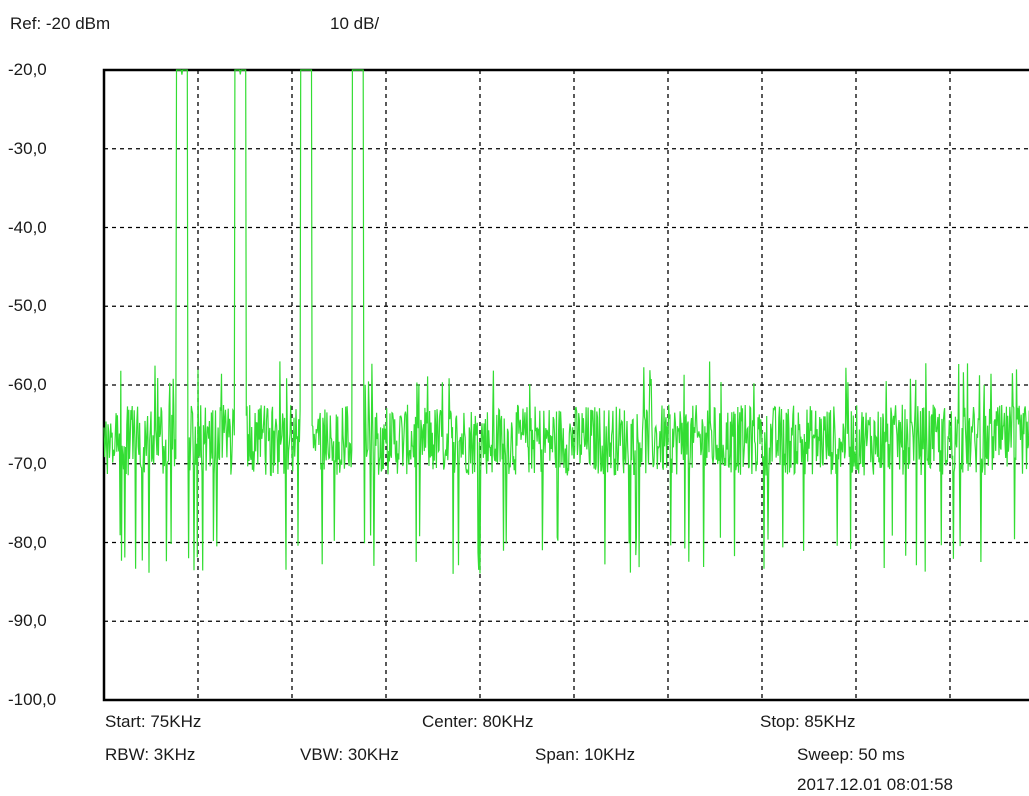 This screenshot has height=796, width=1029. What do you see at coordinates (851, 754) in the screenshot?
I see `sweep-label: Sweep: 50 ms` at bounding box center [851, 754].